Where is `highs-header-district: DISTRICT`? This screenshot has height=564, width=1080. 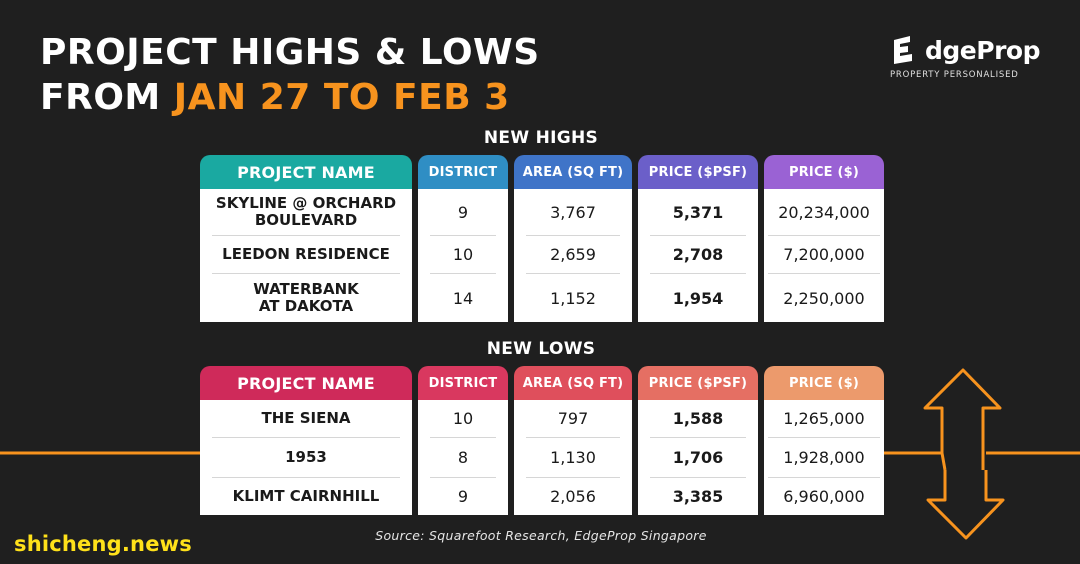 highs-header-district: DISTRICT is located at coordinates (463, 172).